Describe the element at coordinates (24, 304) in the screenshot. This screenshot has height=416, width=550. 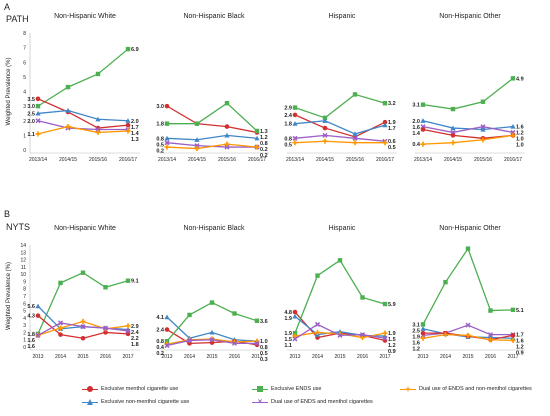
I see `y-tick-label: 6` at that location.